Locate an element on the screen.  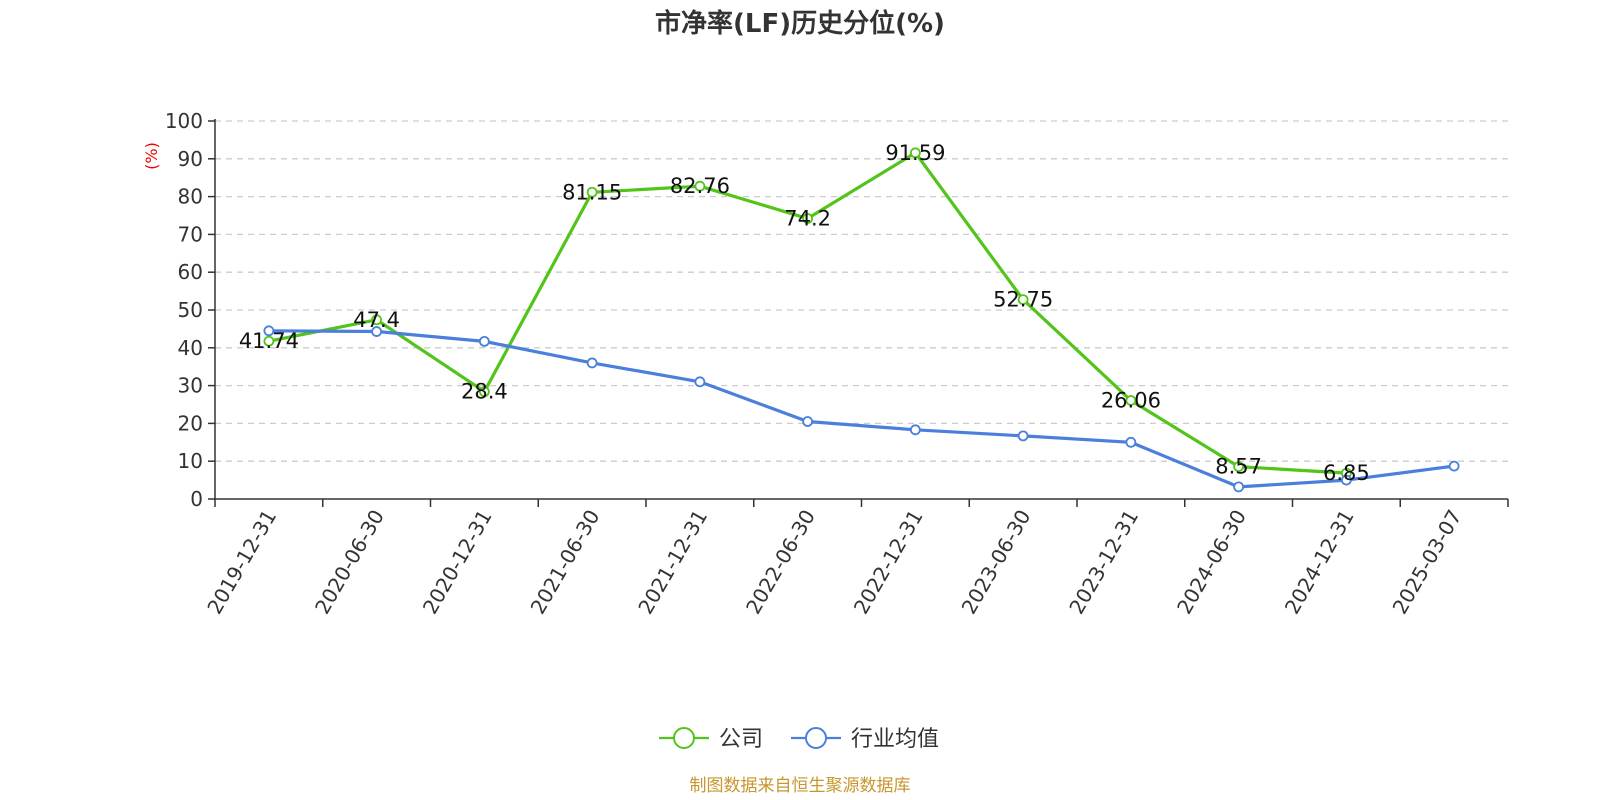
y-tick-label-30: 30 is located at coordinates (190, 386).